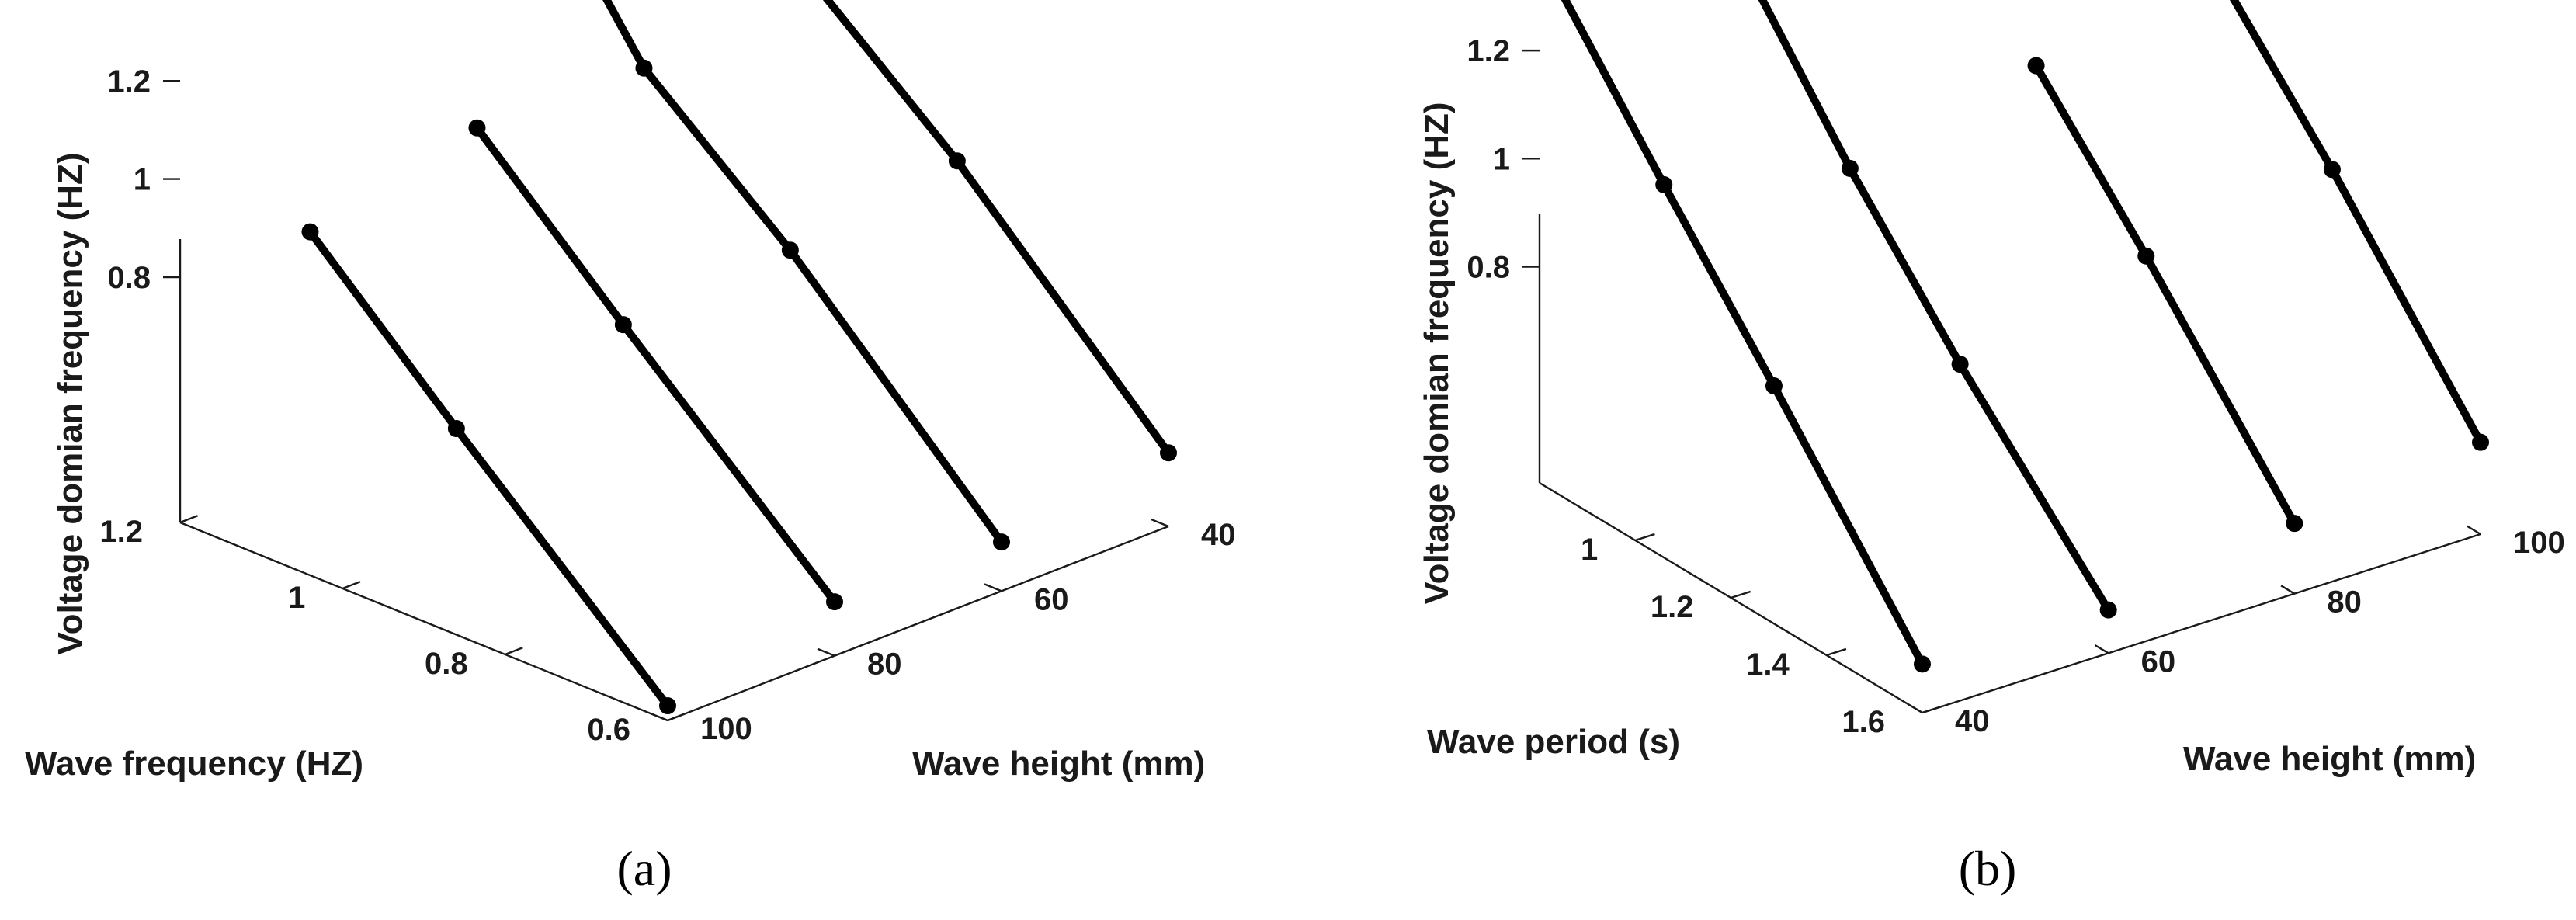 The height and width of the screenshot is (920, 2576). I want to click on x-ticks-a: 1.2 1 0.8 0.6, so click(392, 631).